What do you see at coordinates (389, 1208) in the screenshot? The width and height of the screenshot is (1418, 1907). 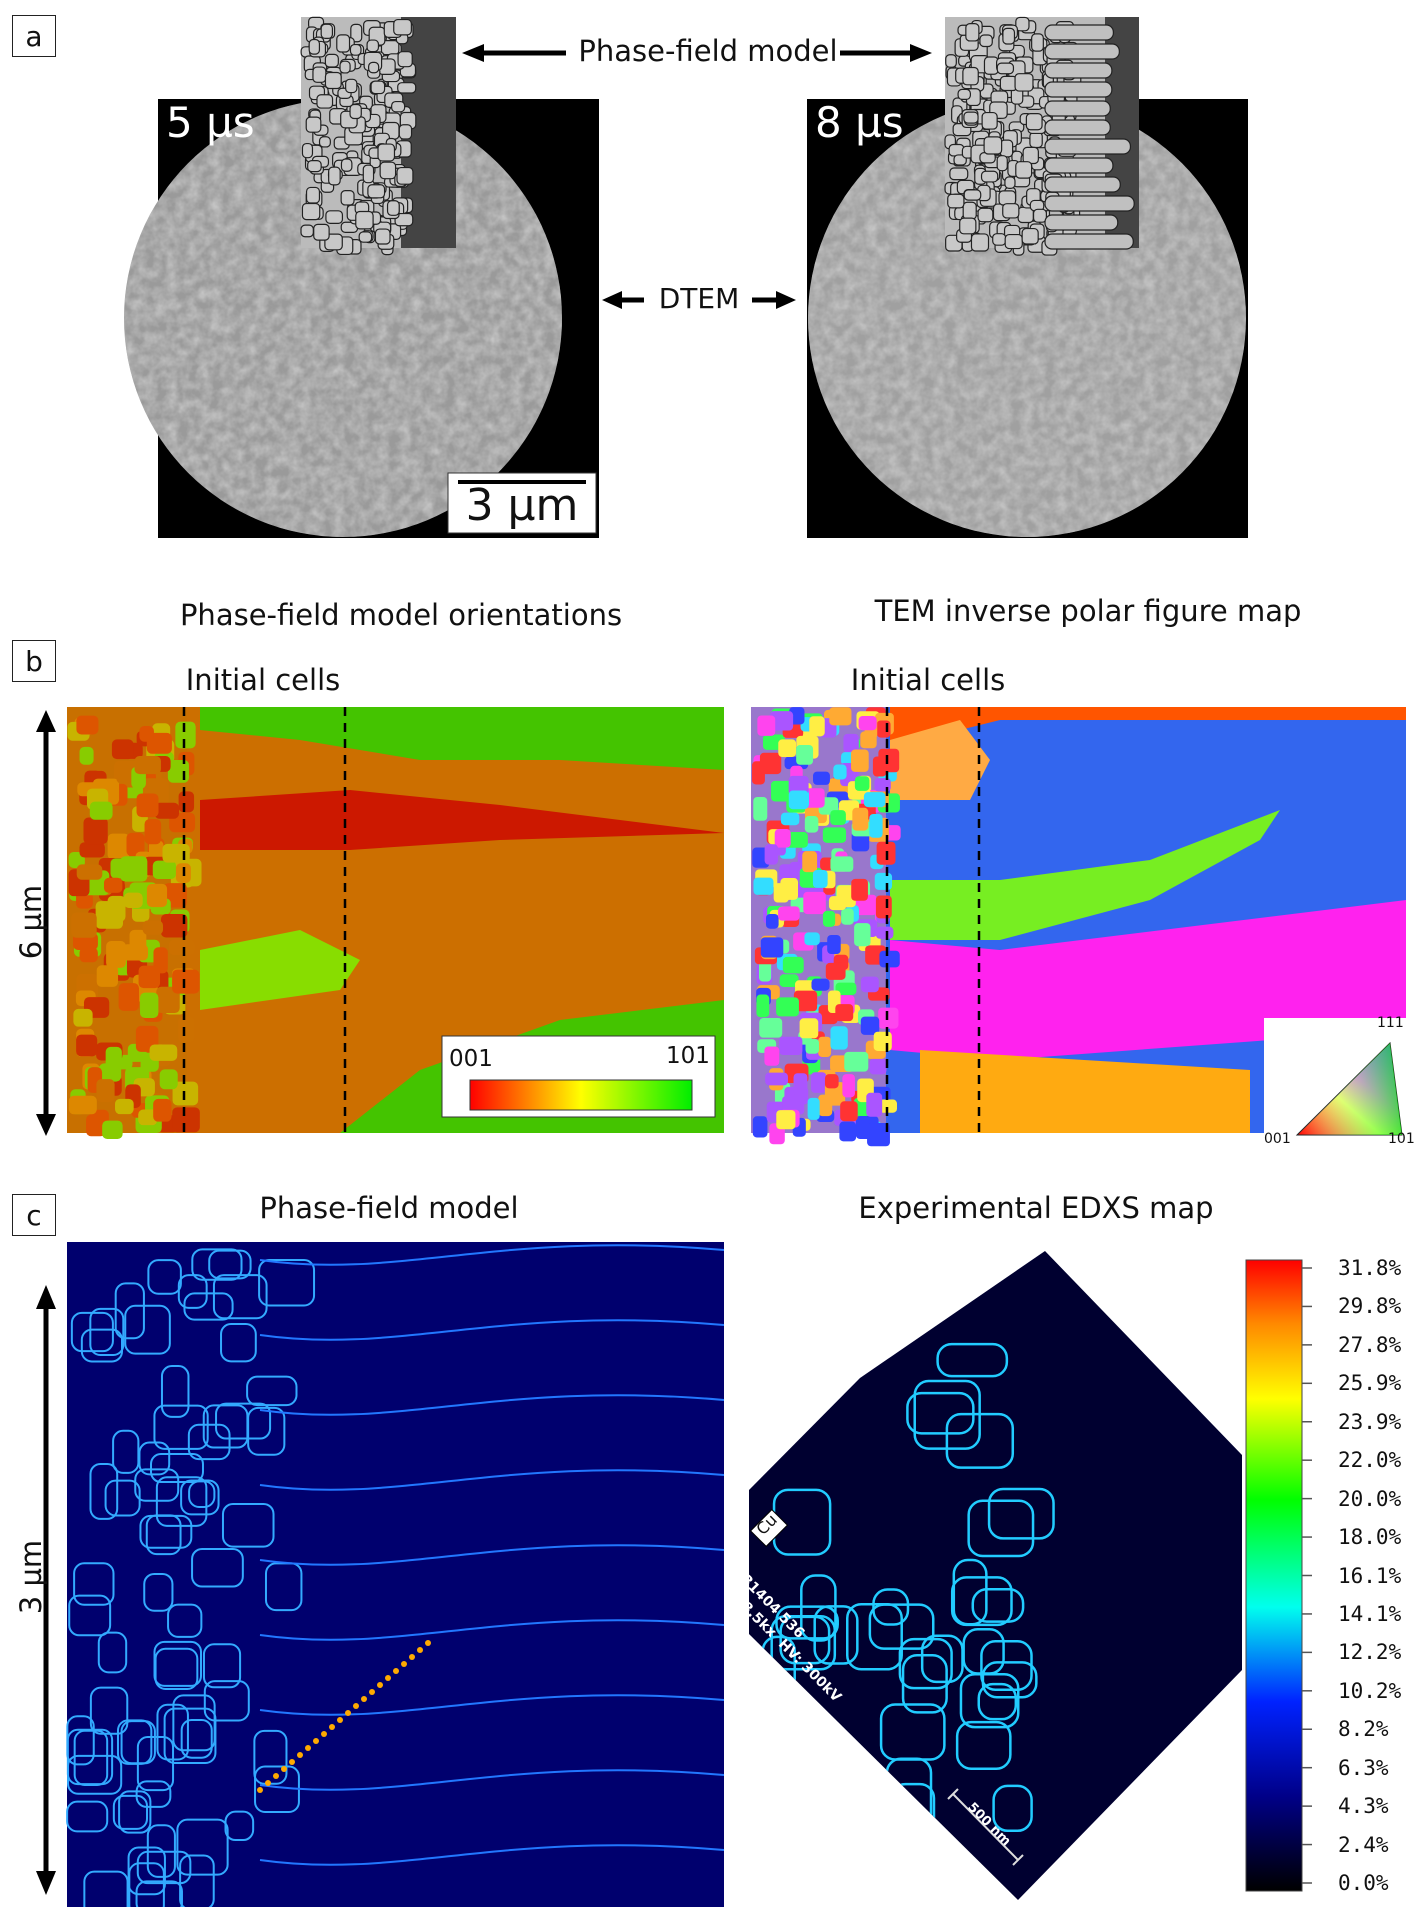 I see `panel-c-left-title: Phase-field model` at bounding box center [389, 1208].